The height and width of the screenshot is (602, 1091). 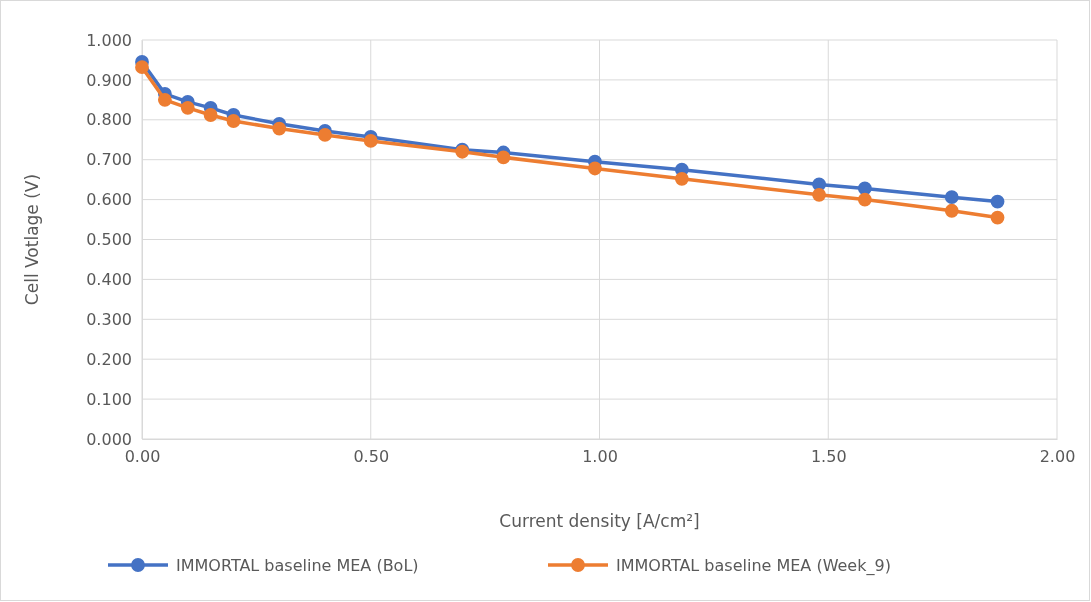 I want to click on y-tick-label: 0.400, so click(x=109, y=280).